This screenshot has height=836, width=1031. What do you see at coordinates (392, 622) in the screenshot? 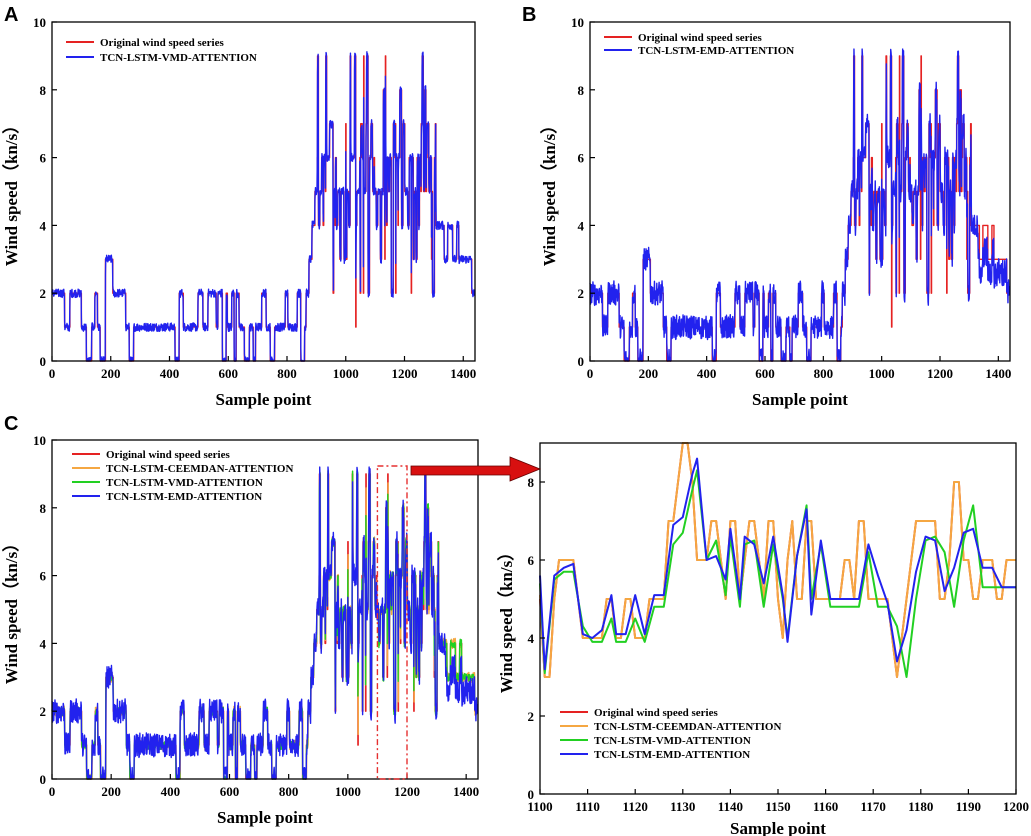
I see `zoom-region-box` at bounding box center [392, 622].